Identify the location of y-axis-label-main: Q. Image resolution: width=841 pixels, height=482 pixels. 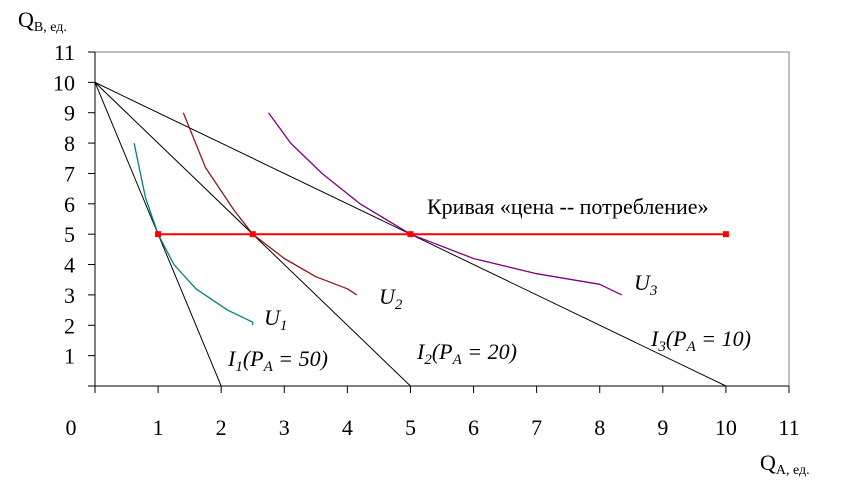
(26, 19).